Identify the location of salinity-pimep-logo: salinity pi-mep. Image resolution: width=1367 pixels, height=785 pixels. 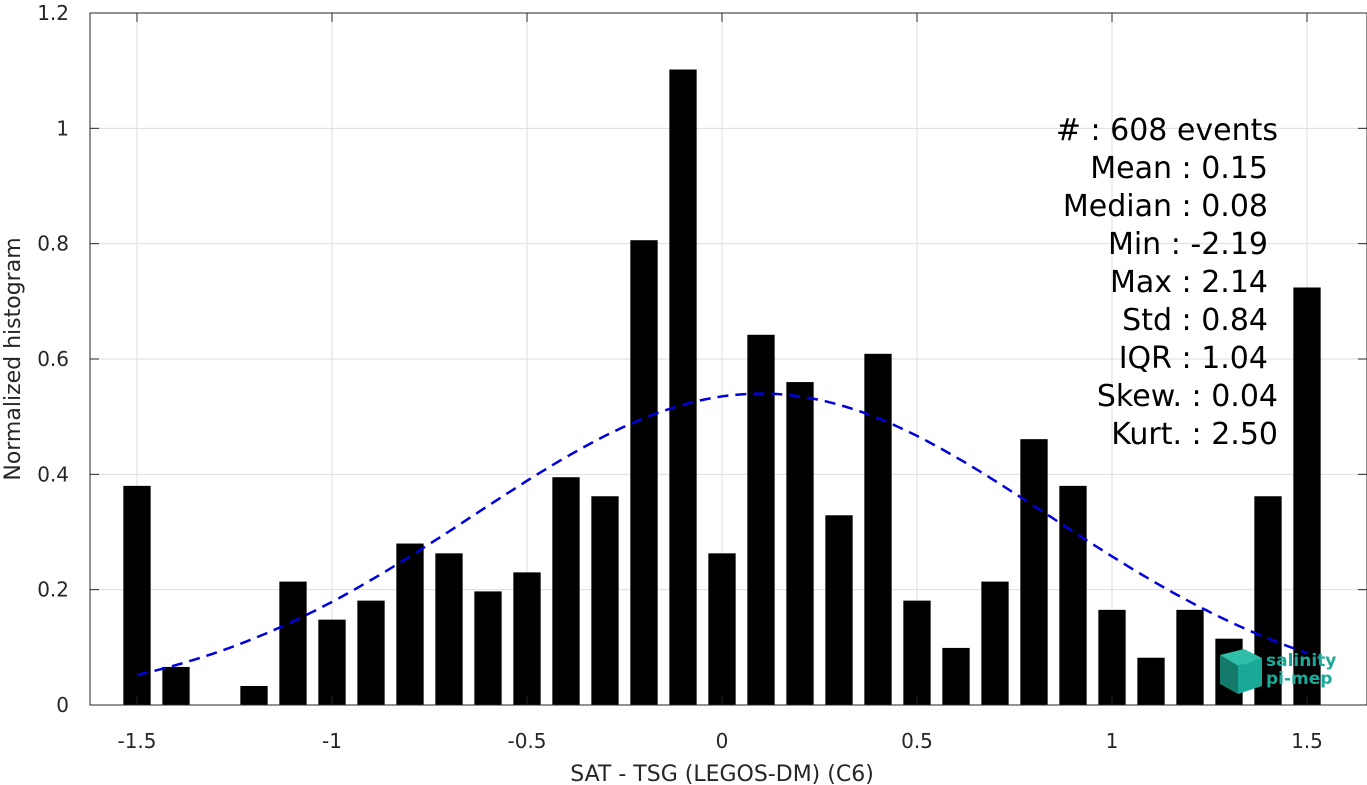
(1278, 671).